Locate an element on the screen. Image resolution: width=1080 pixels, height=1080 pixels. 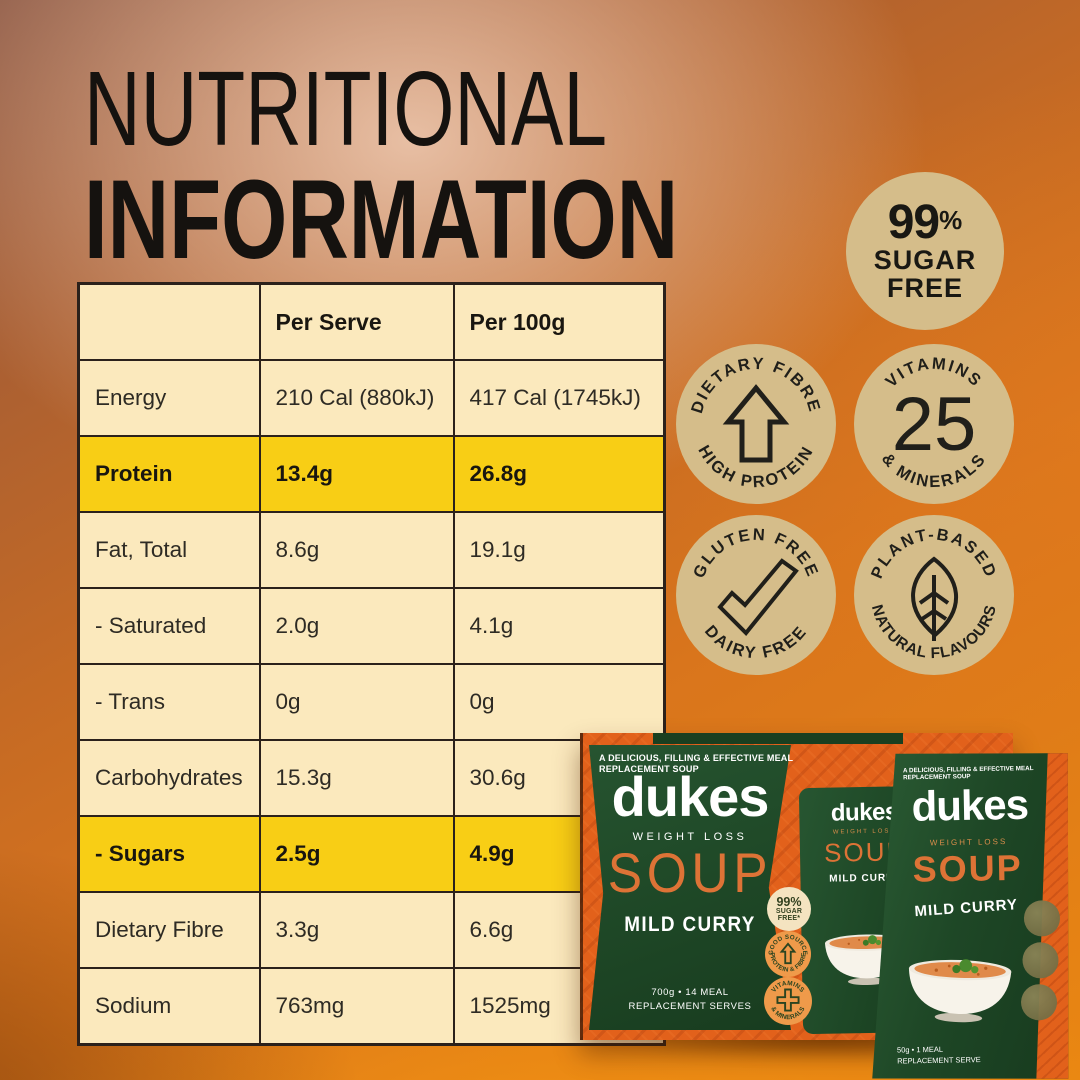
value-per-100g: 26.8g is located at coordinates (559, 474).